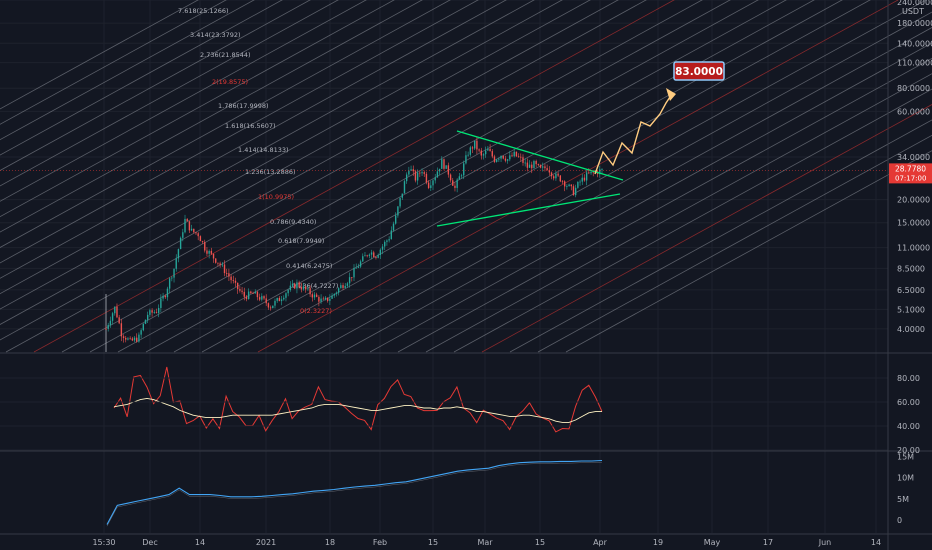  What do you see at coordinates (908, 450) in the screenshot?
I see `osc-tick-label: 20.00` at bounding box center [908, 450].